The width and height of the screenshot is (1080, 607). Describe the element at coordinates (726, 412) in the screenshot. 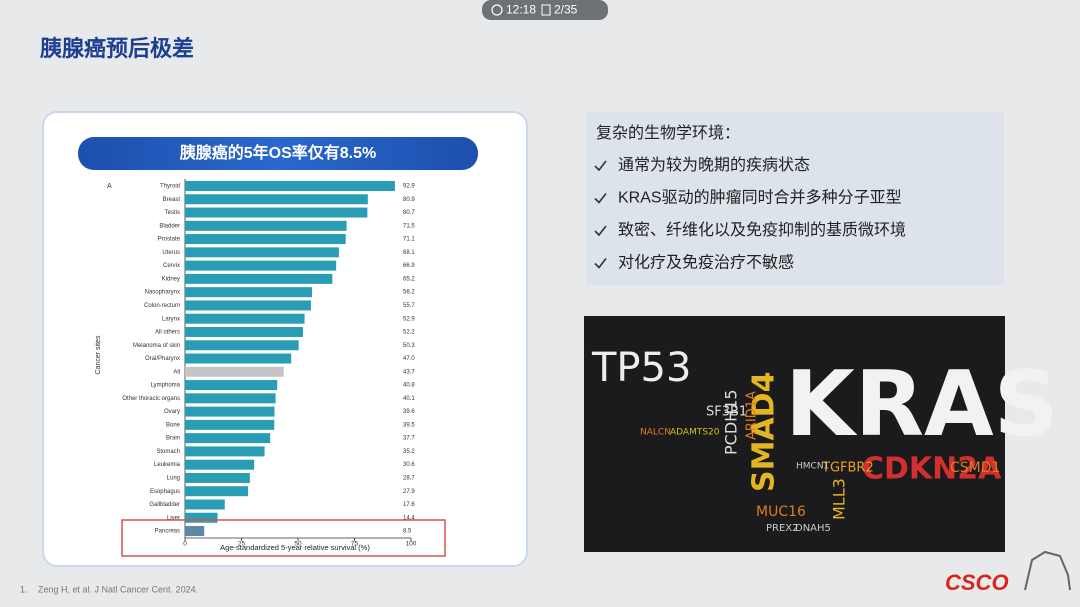

I see `wordcloud-word: SF3B1` at that location.